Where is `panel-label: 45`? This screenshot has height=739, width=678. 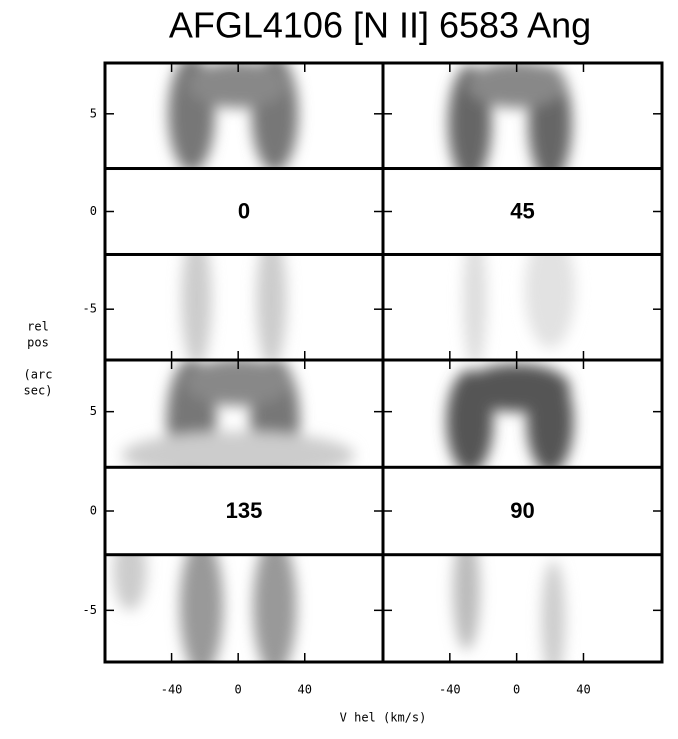
panel-label: 45 is located at coordinates (522, 210).